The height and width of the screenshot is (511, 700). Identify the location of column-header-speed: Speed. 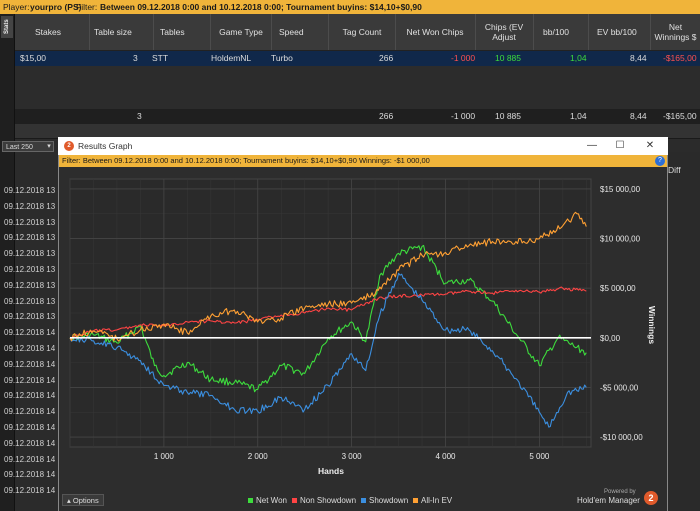
(300, 32).